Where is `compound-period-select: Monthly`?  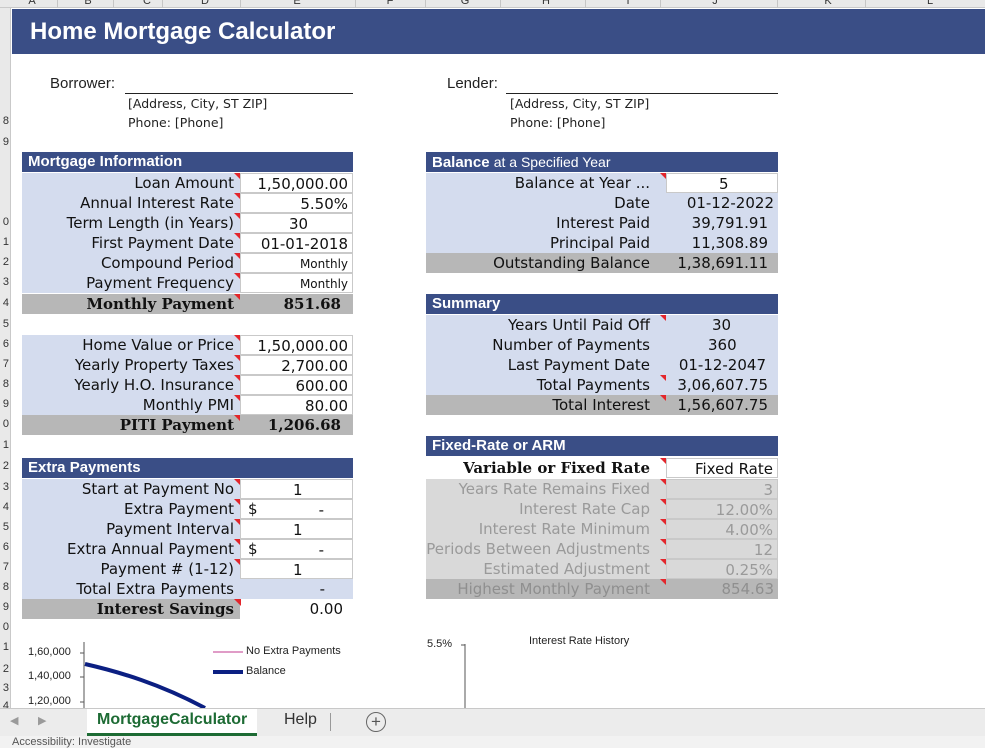 compound-period-select: Monthly is located at coordinates (296, 263).